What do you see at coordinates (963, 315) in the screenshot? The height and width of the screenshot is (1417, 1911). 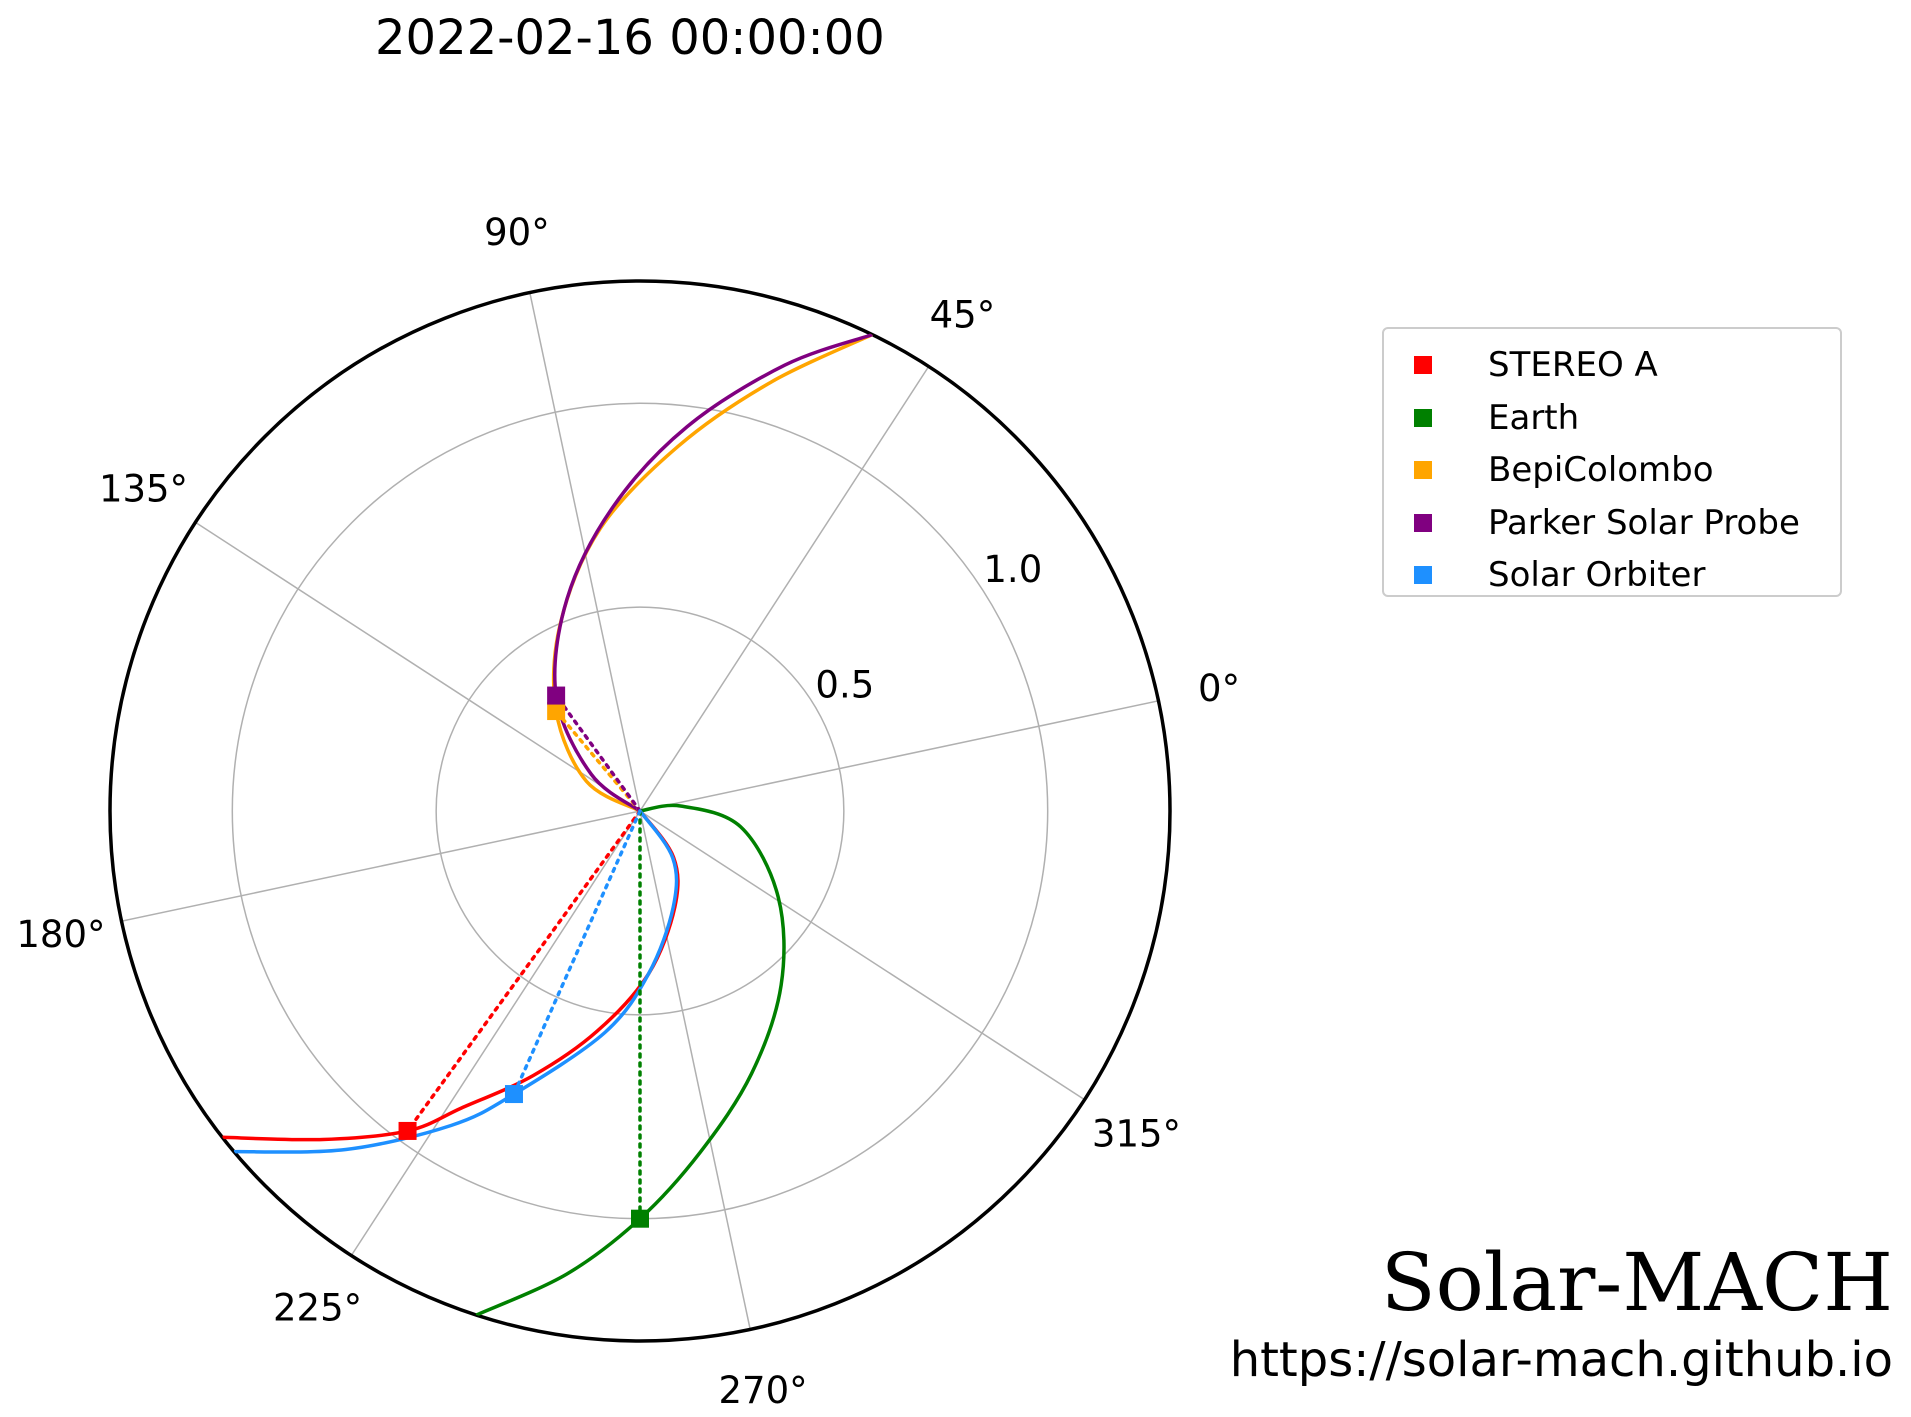 I see `theta-tick-label-45: 45°` at bounding box center [963, 315].